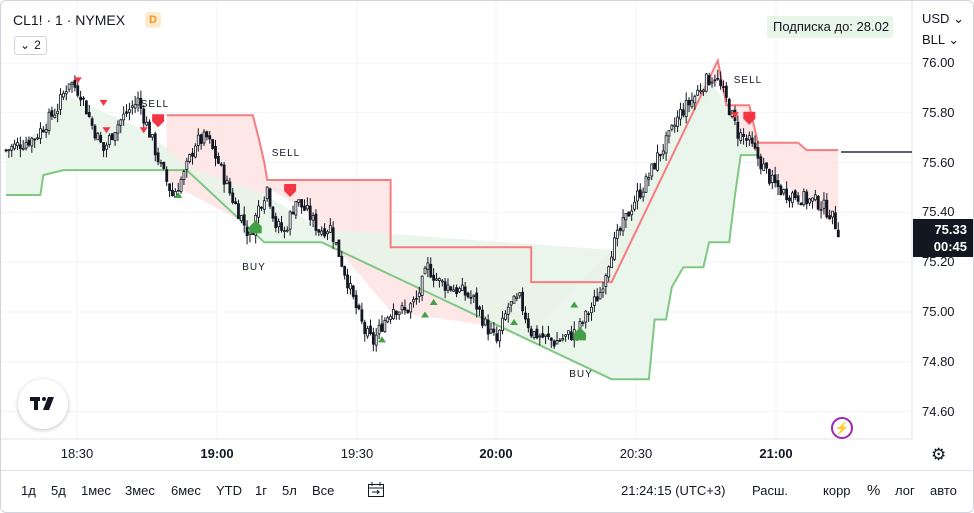  I want to click on session-button: Расш., so click(770, 490).